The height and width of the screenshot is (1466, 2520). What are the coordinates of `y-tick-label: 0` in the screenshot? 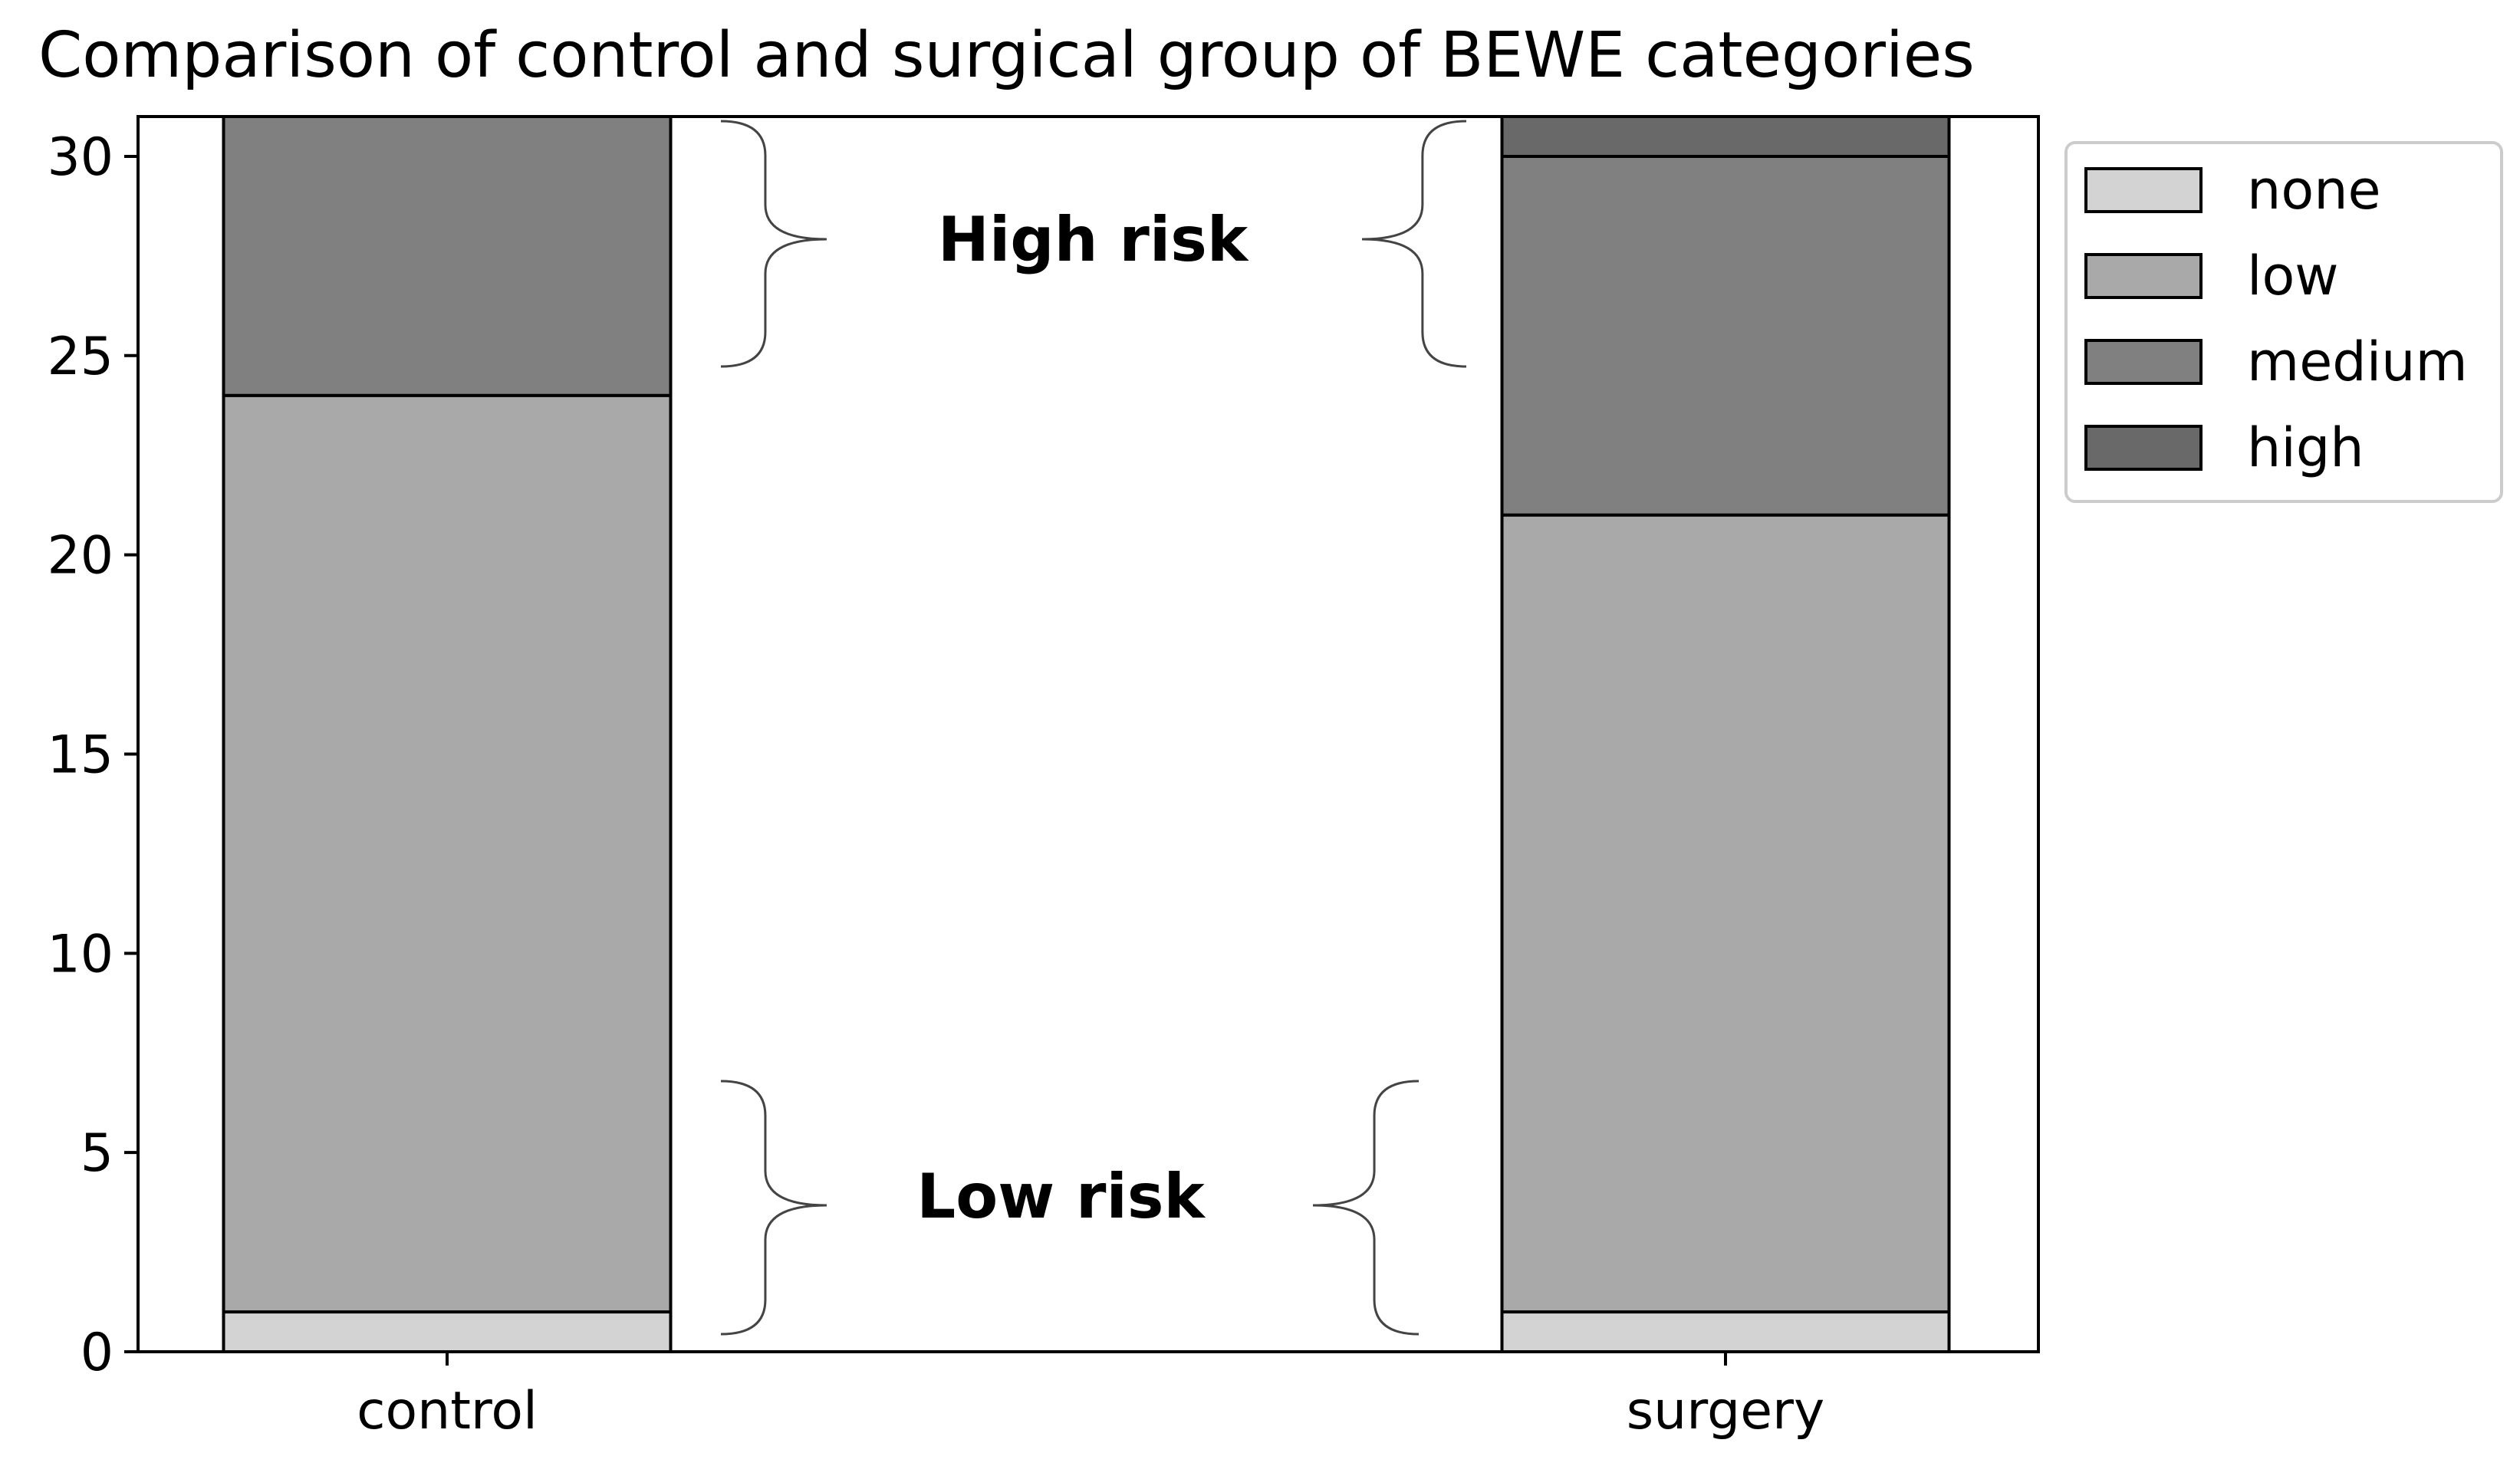 It's located at (97, 1353).